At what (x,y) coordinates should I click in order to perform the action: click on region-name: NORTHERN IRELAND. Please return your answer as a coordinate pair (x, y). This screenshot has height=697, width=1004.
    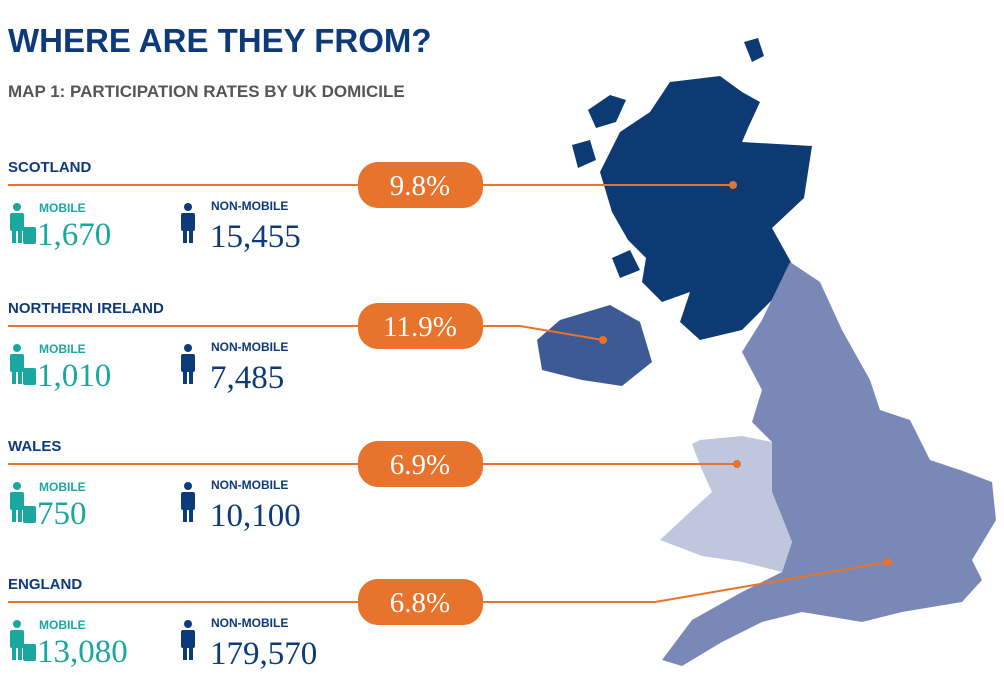
    Looking at the image, I should click on (86, 308).